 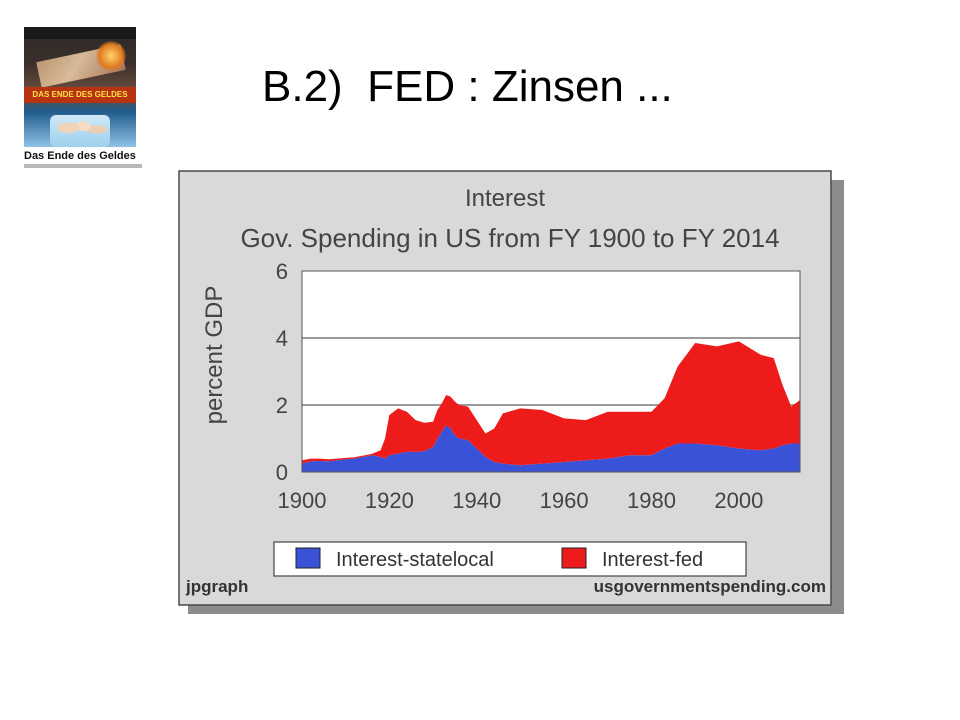 I want to click on y-tick-label: 0, so click(x=282, y=472).